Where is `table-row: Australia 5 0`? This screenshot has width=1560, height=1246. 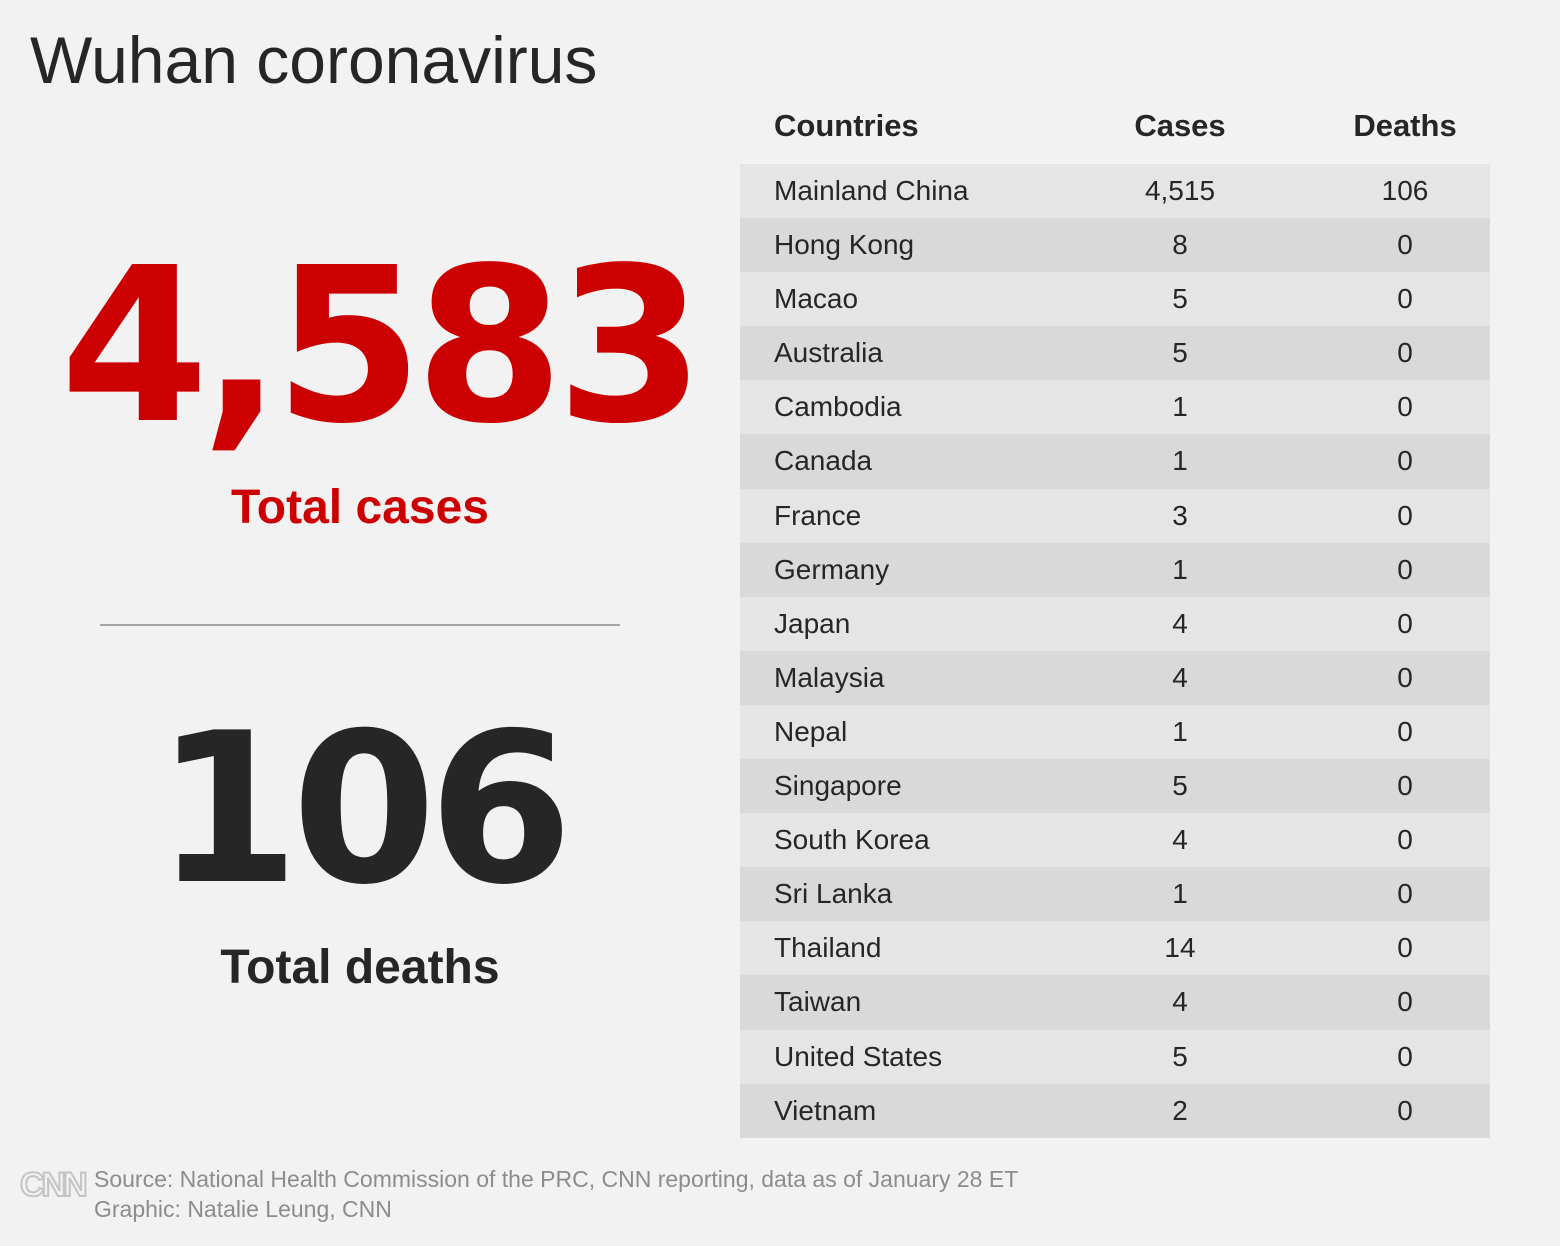 table-row: Australia 5 0 is located at coordinates (1115, 353).